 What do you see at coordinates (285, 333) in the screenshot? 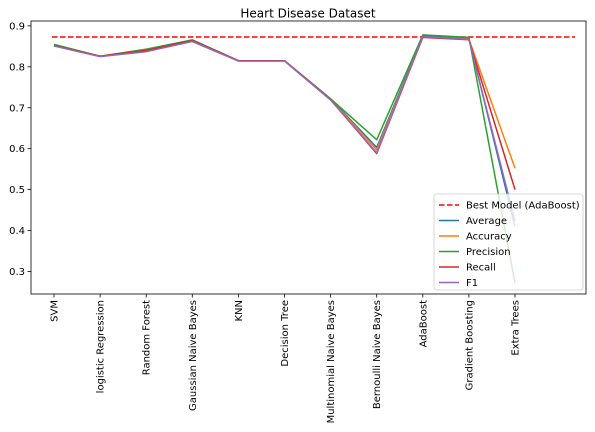
I see `x-tick-label: Decision Tree` at bounding box center [285, 333].